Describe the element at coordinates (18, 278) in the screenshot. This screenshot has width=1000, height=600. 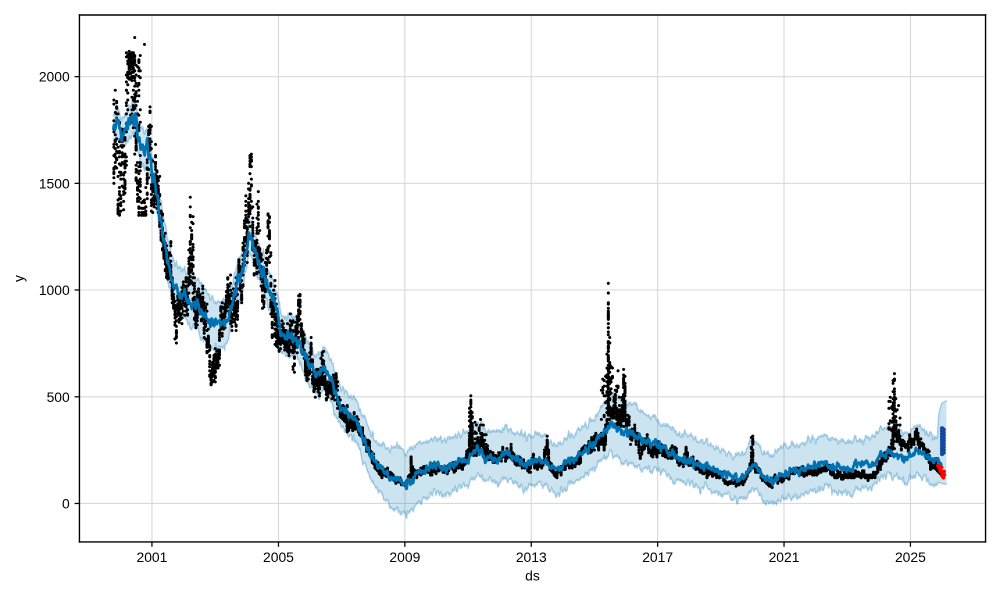
I see `svg-text: y` at that location.